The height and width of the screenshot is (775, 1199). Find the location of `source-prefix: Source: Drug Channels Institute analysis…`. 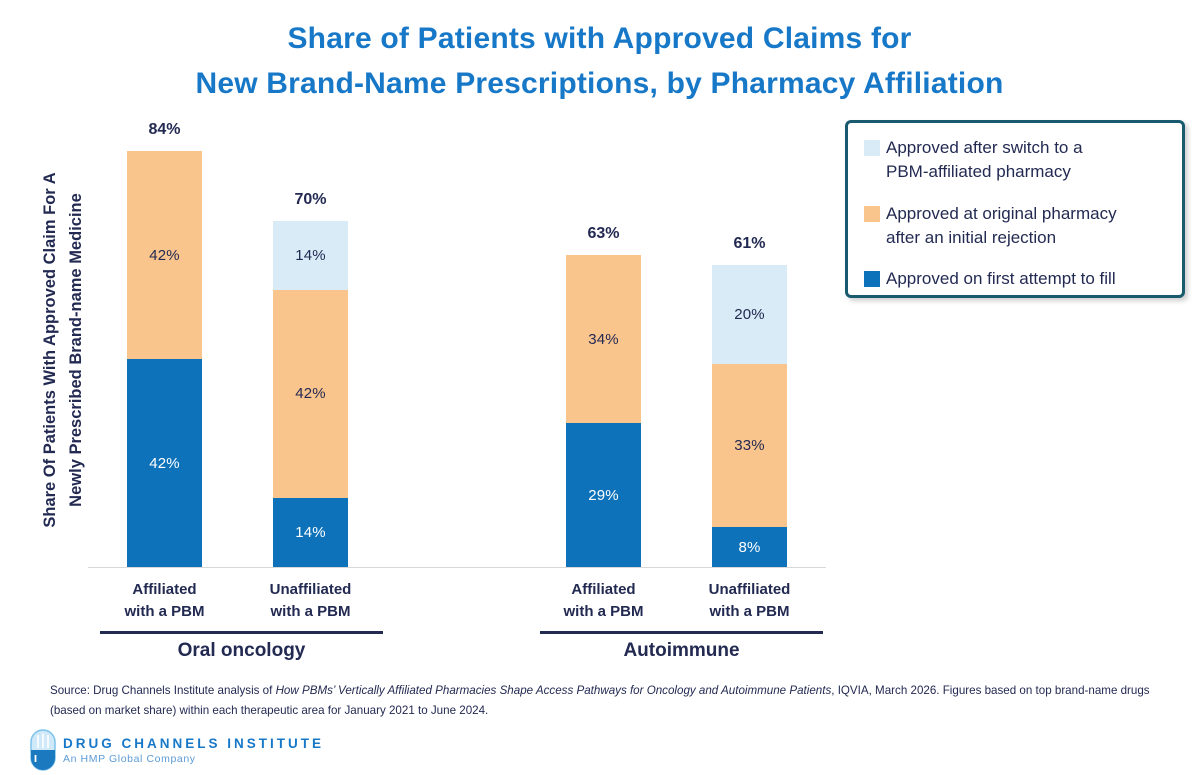

source-prefix: Source: Drug Channels Institute analysis… is located at coordinates (163, 690).